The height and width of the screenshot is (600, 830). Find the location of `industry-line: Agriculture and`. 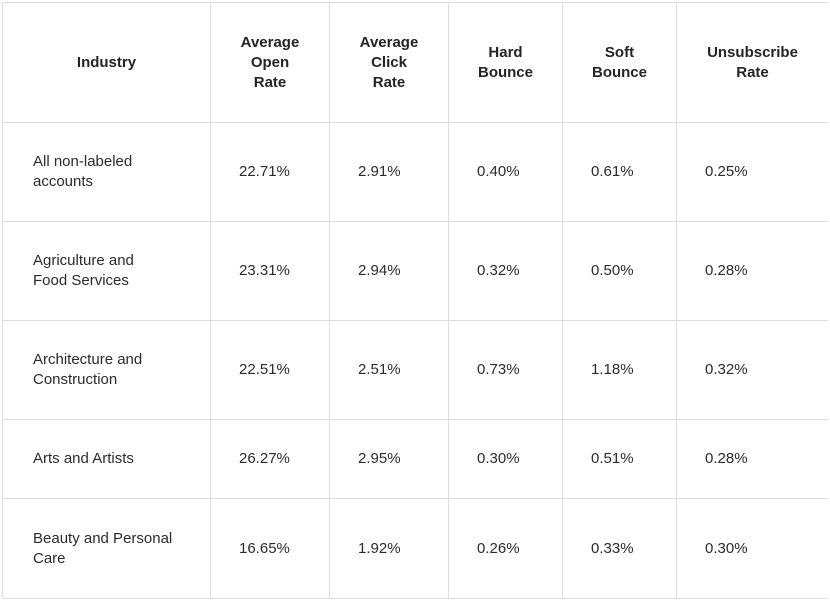

industry-line: Agriculture and is located at coordinates (83, 260).